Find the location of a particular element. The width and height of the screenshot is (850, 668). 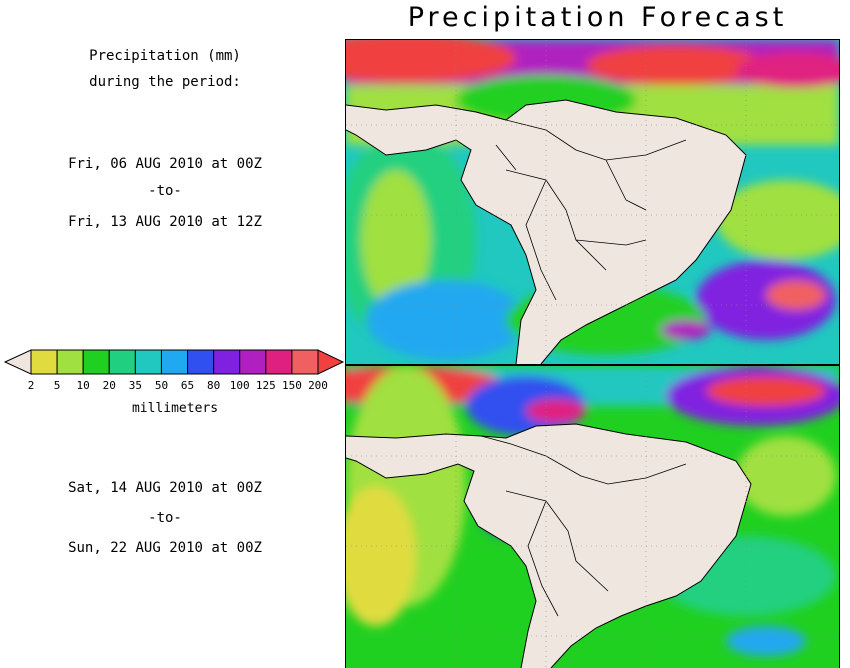

colorbar-arrow-high is located at coordinates (331, 362).